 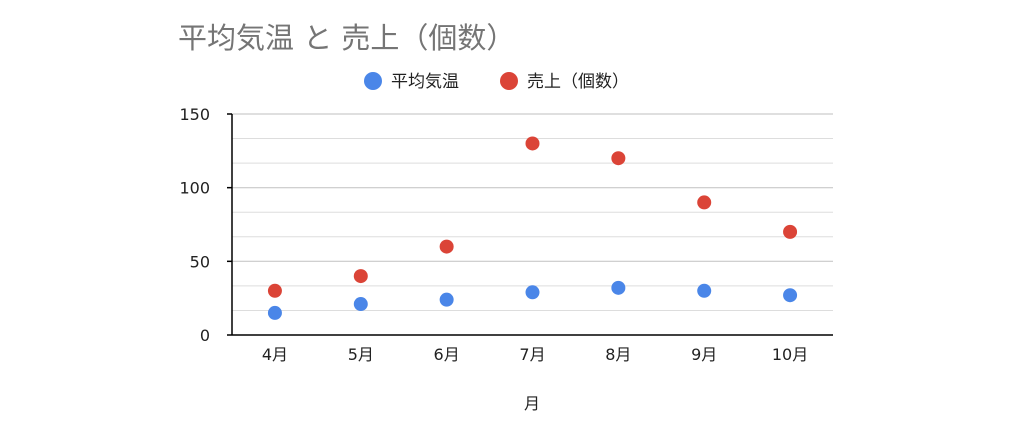 I want to click on x-axis-title: 月, so click(x=532, y=403).